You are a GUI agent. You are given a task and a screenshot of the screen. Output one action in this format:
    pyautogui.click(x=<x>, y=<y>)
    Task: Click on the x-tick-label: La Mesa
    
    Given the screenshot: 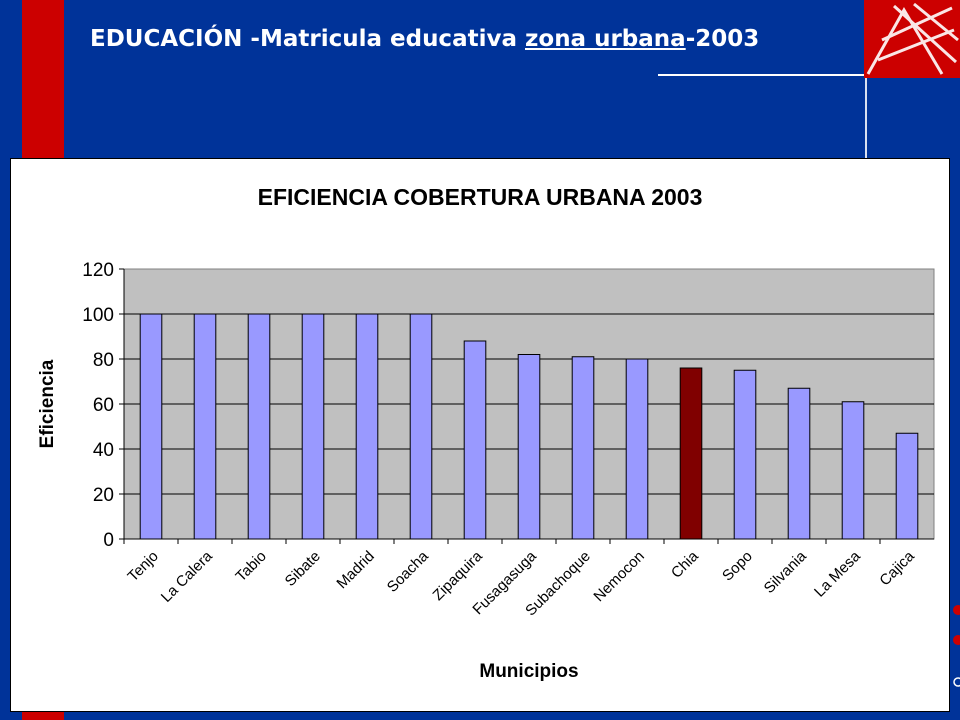 What is the action you would take?
    pyautogui.click(x=837, y=573)
    